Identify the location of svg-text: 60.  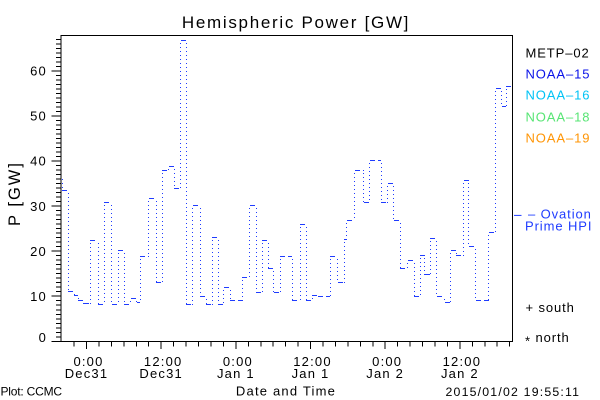
(38, 71).